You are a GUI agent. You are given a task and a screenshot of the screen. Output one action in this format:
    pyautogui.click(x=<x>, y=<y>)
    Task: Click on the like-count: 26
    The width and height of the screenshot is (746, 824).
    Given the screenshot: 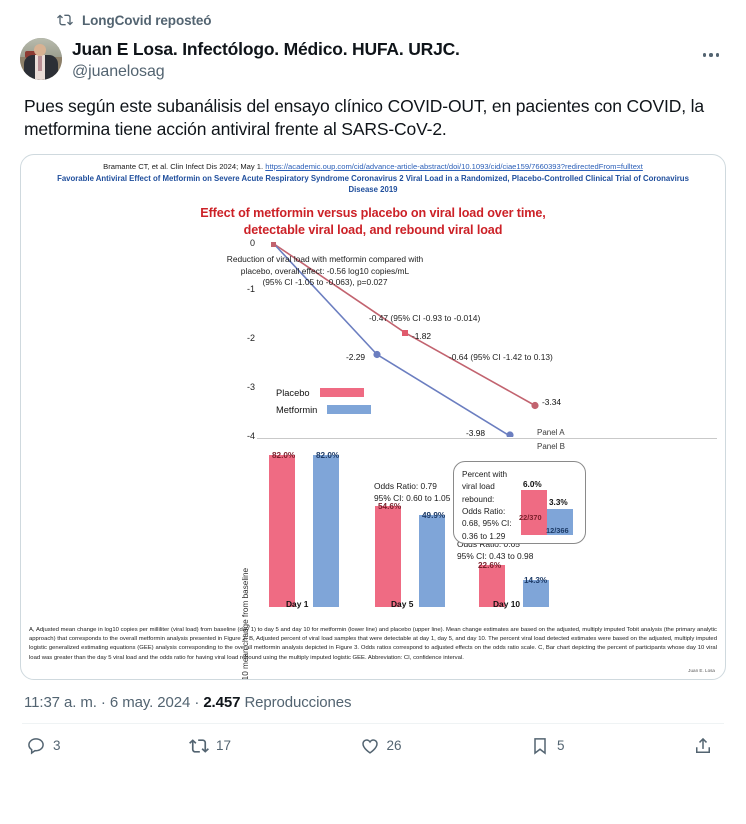 What is the action you would take?
    pyautogui.click(x=394, y=746)
    